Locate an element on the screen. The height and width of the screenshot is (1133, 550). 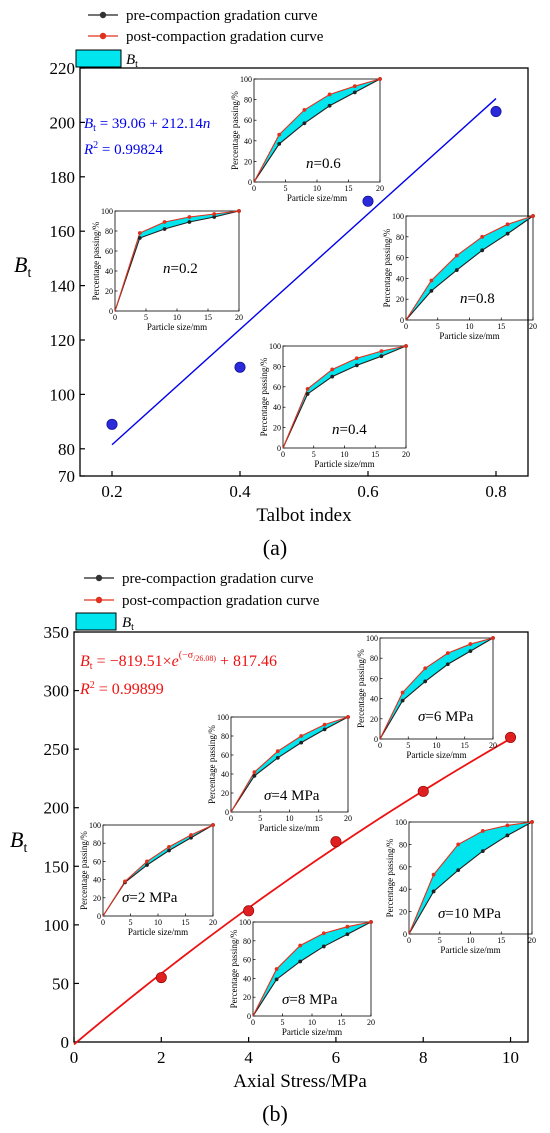
y-tick-label: 70 is located at coordinates (66, 476).